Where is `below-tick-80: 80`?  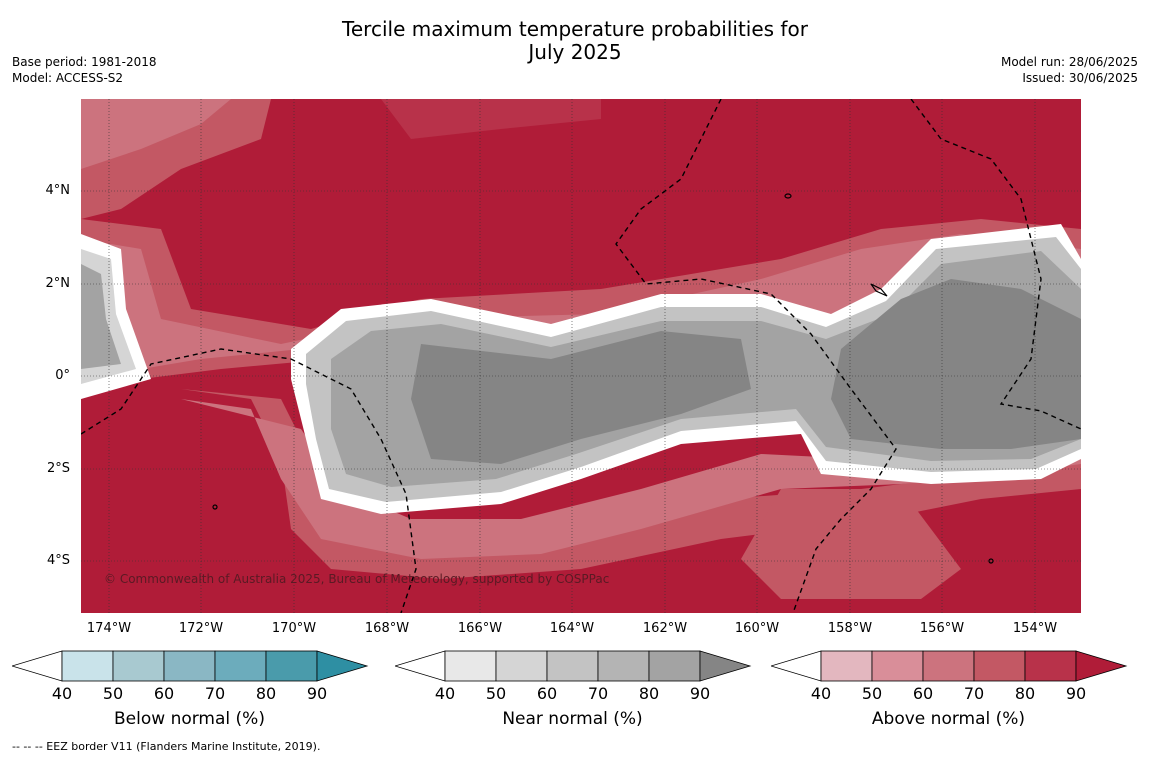
below-tick-80: 80 is located at coordinates (266, 693).